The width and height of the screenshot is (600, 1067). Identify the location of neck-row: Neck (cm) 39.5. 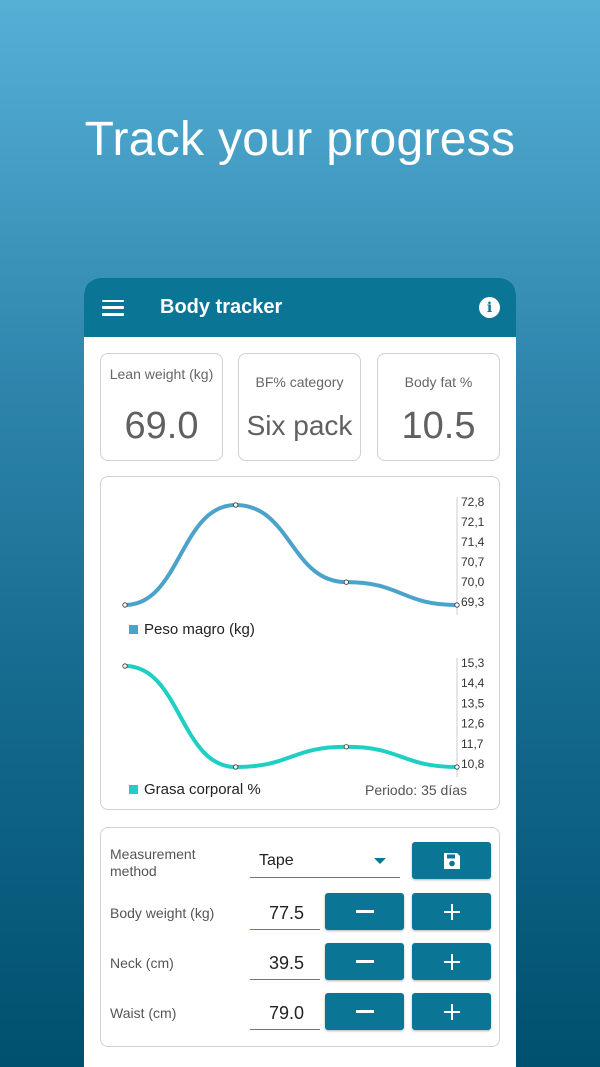
(300, 962).